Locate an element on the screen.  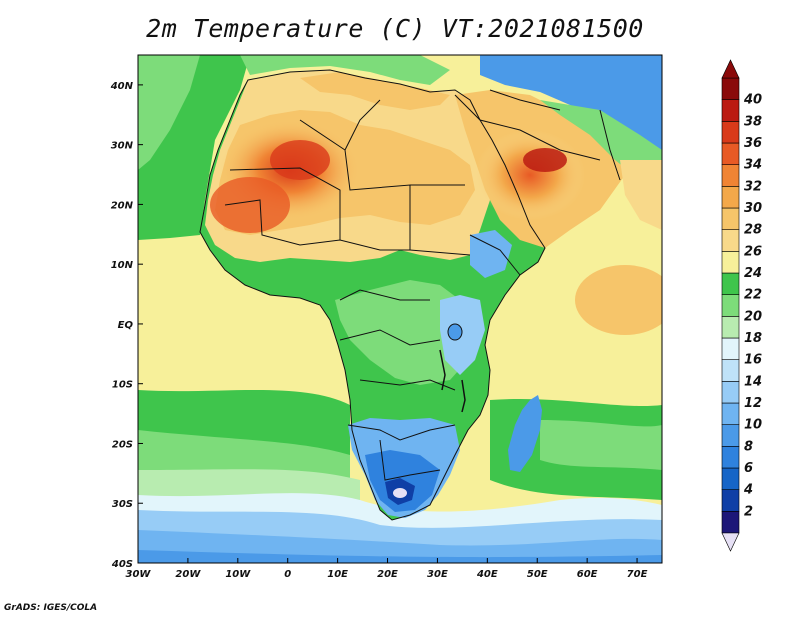
colorbar-label: 12 is located at coordinates (753, 403).